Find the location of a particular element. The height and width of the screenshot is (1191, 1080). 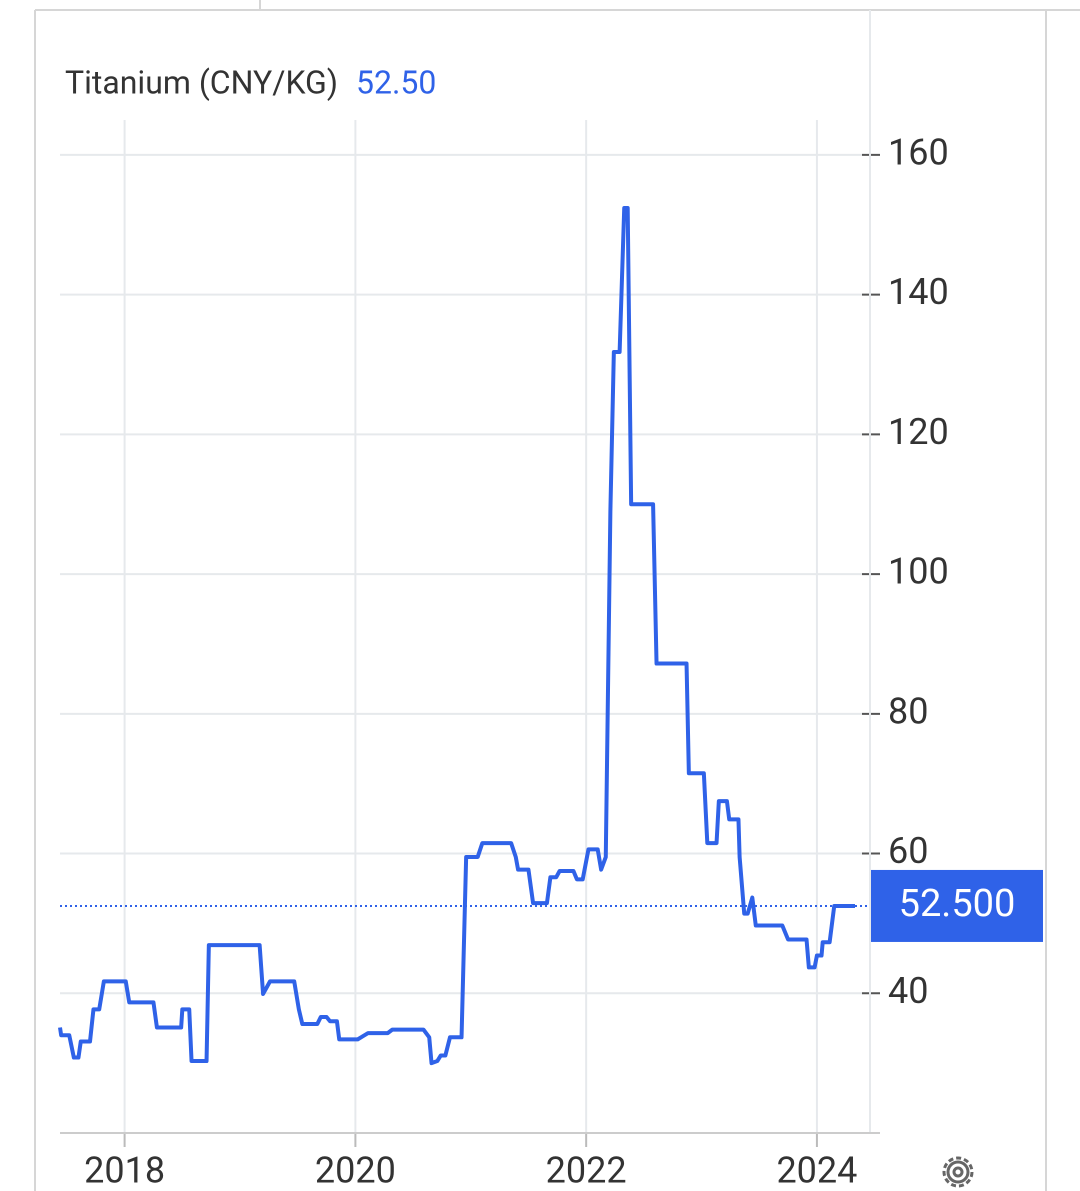

last-value-box is located at coordinates (957, 905).